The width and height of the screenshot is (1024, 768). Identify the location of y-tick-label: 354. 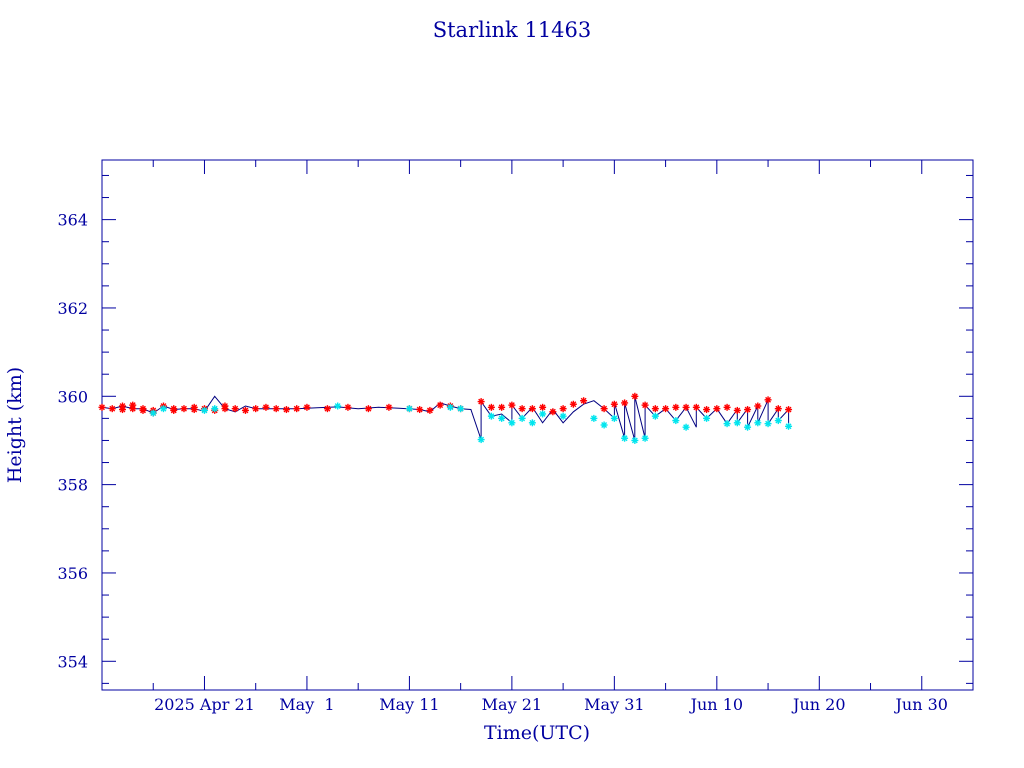
(72, 661).